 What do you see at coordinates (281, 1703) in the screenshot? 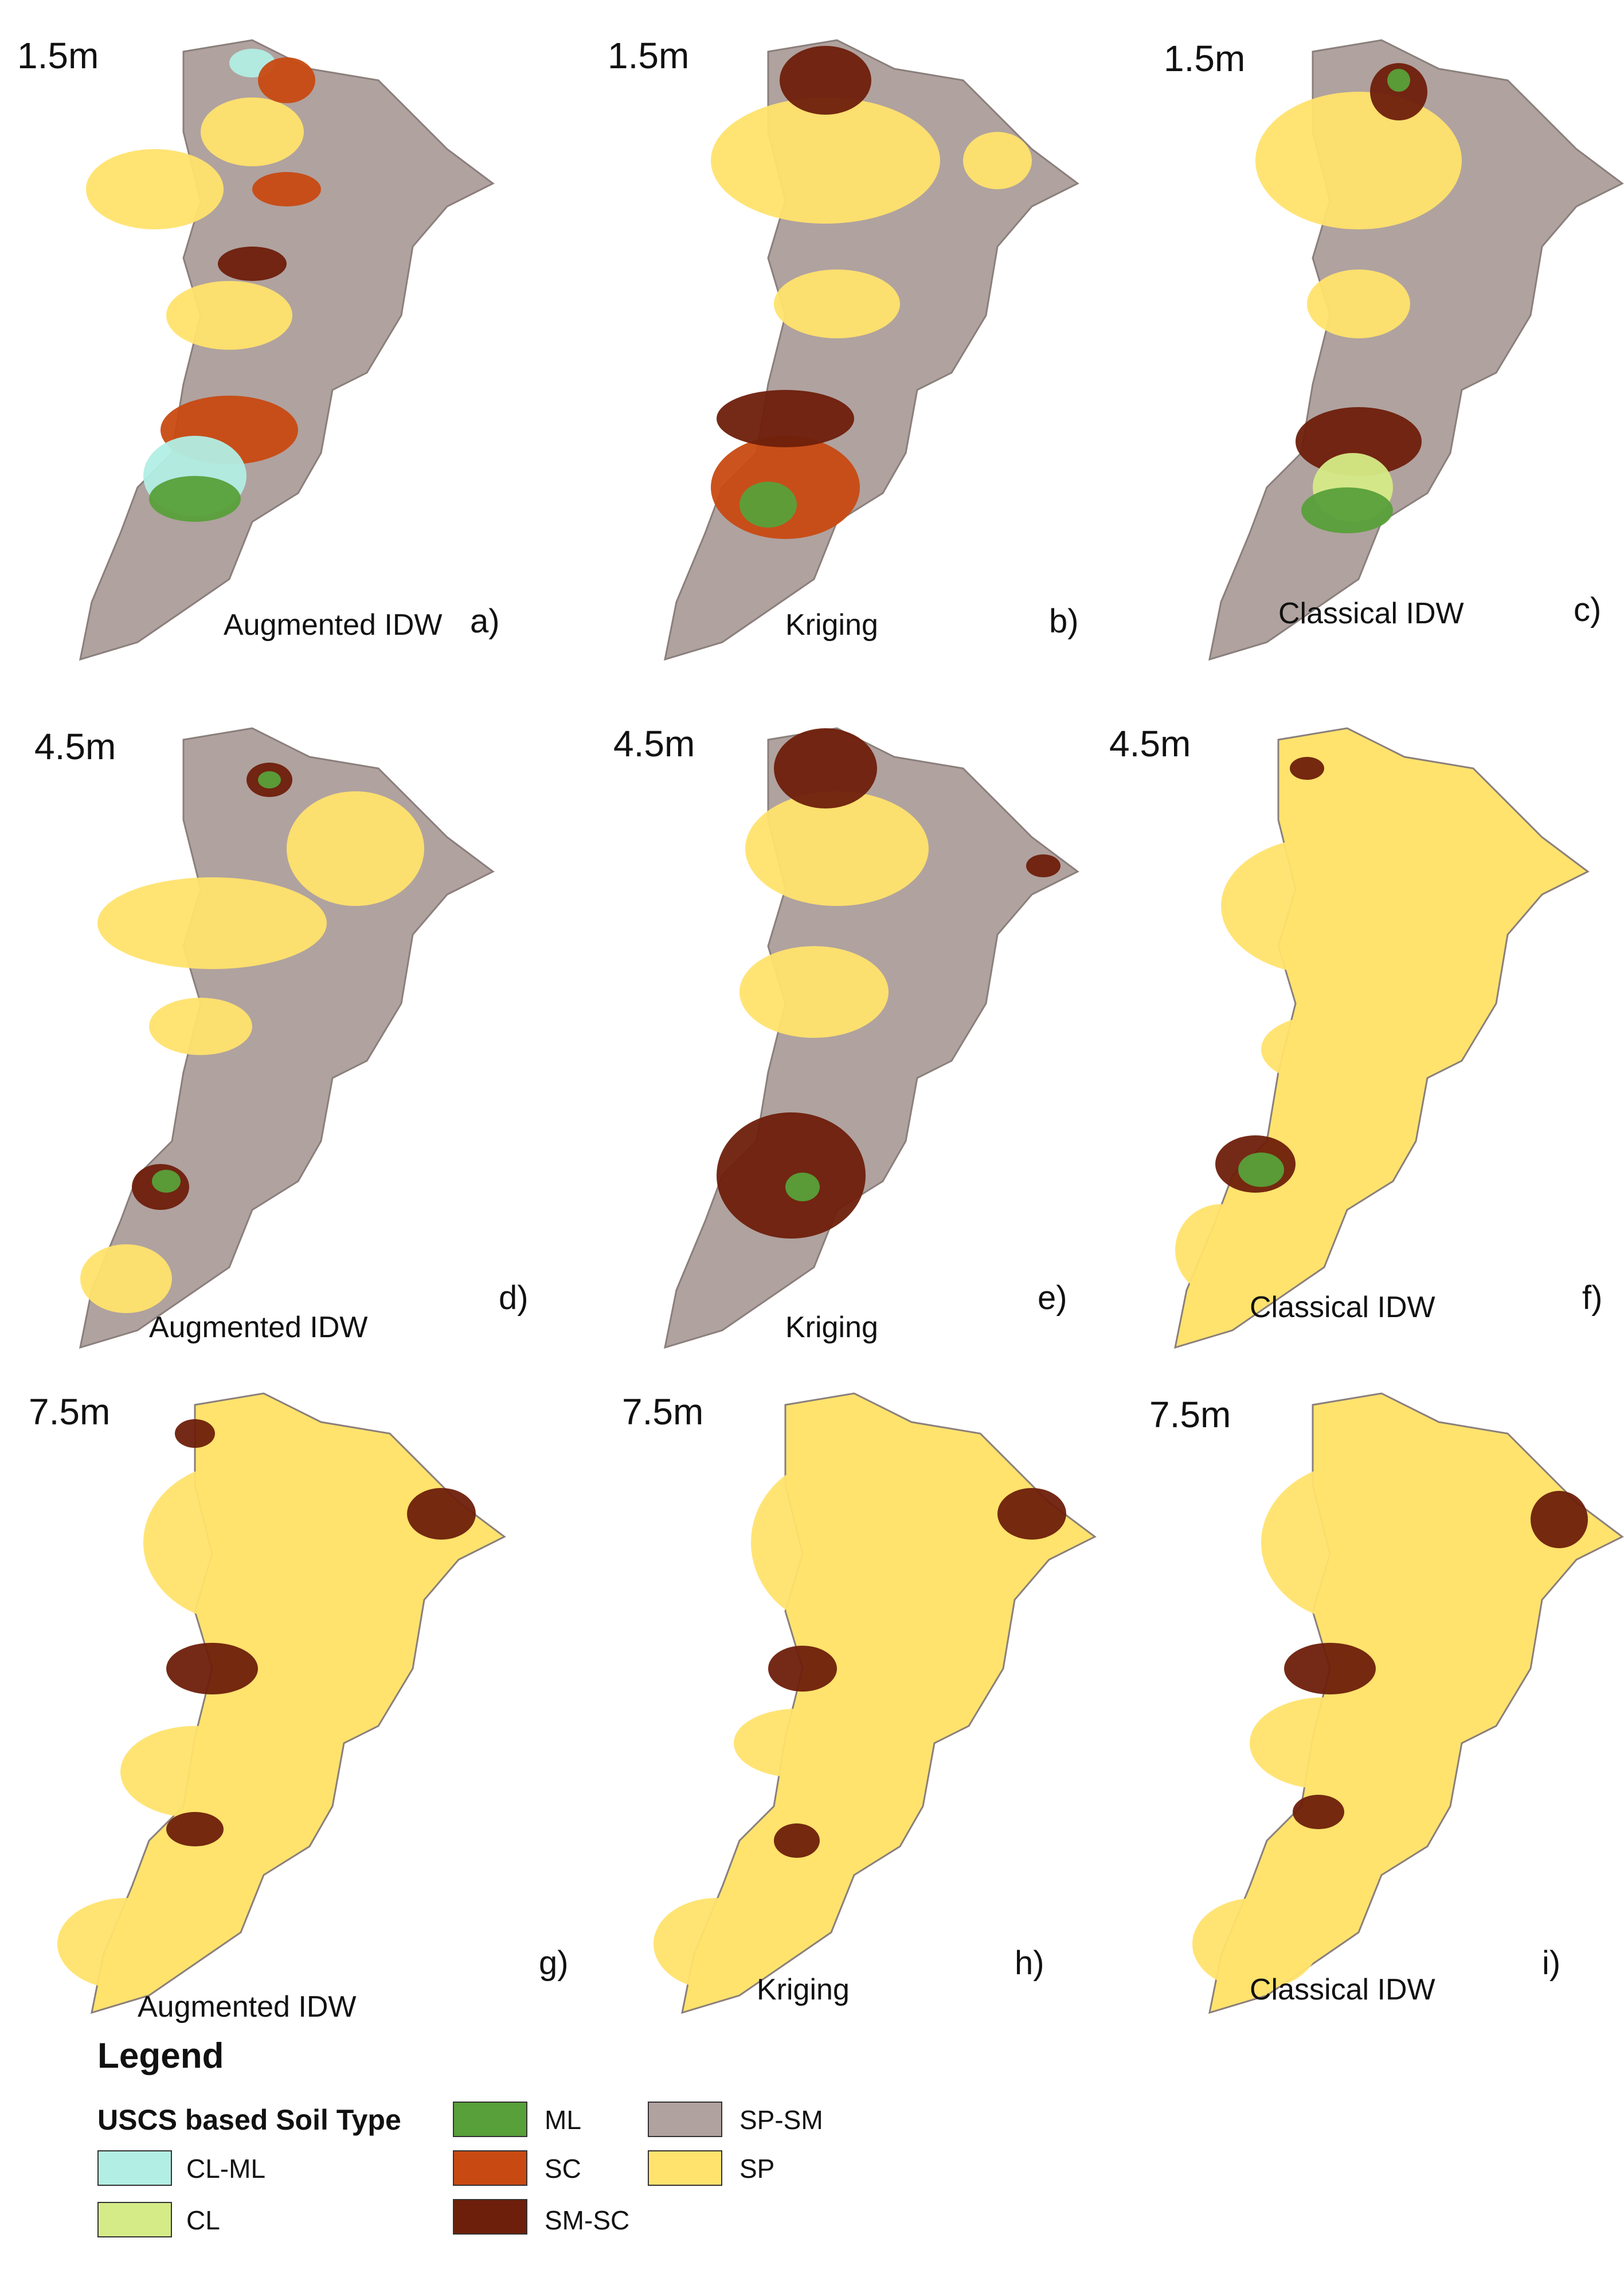
I see `soil-map-g` at bounding box center [281, 1703].